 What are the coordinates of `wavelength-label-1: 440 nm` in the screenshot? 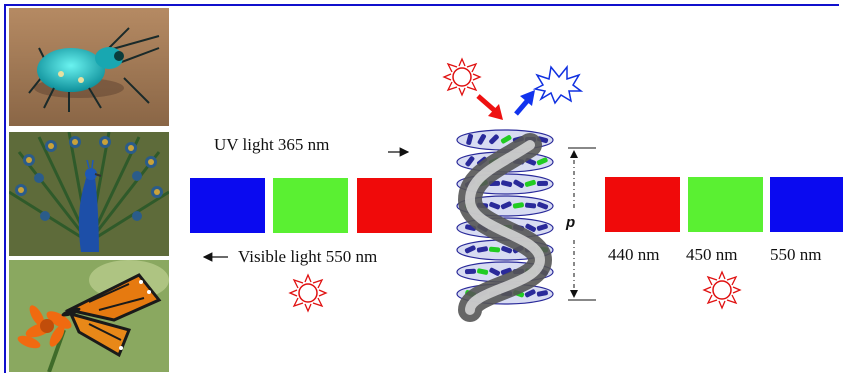 It's located at (634, 254).